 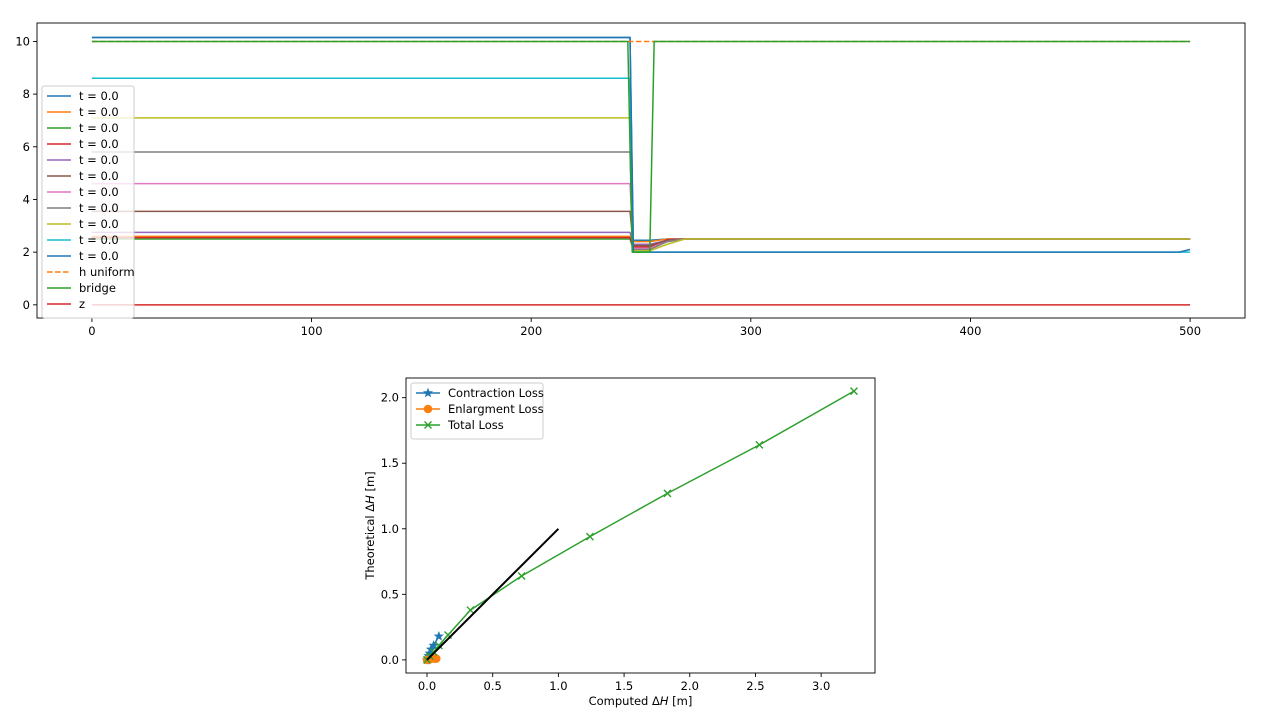 What do you see at coordinates (22, 41) in the screenshot?
I see `y-tick-label: 10` at bounding box center [22, 41].